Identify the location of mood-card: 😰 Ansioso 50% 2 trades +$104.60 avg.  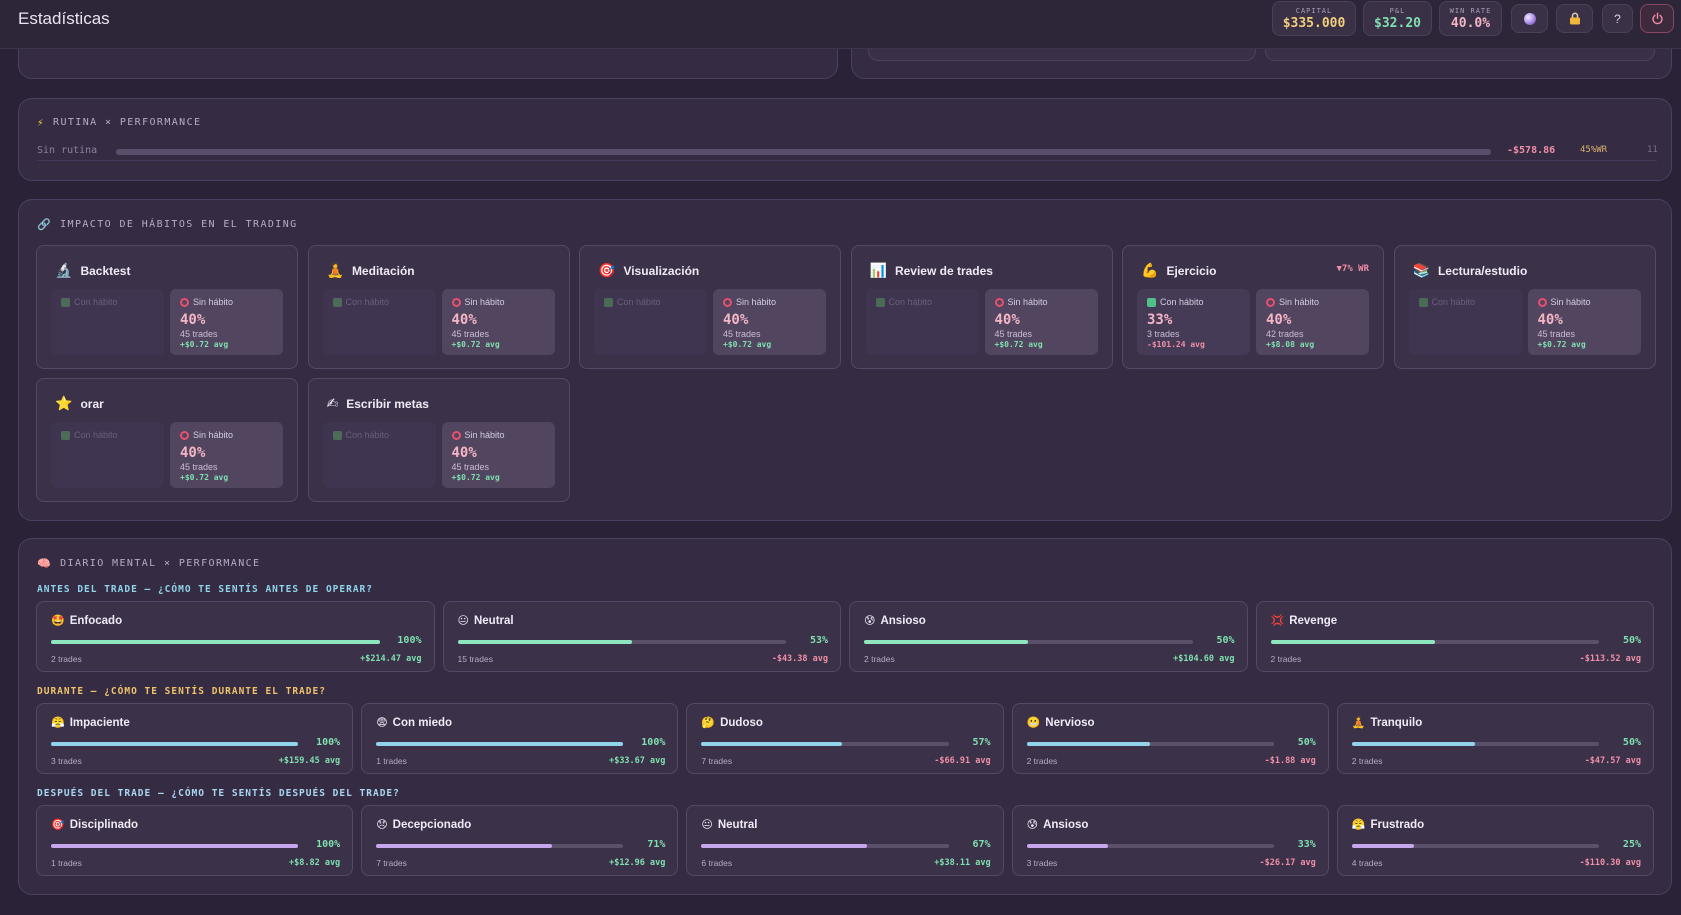
(1048, 636).